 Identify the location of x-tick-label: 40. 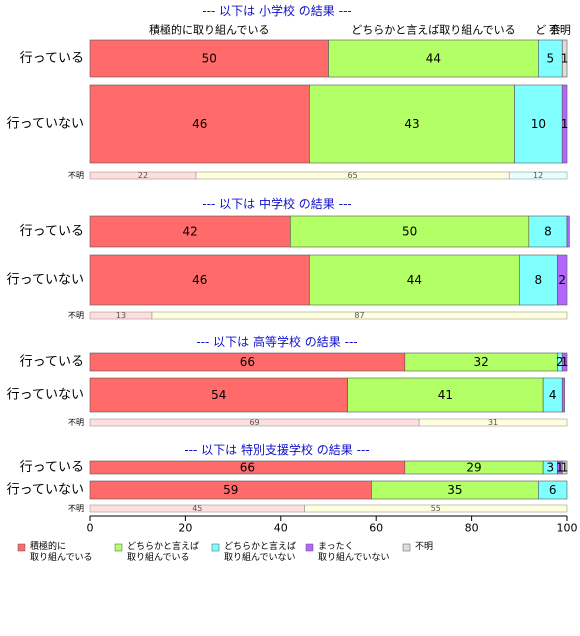
(281, 528).